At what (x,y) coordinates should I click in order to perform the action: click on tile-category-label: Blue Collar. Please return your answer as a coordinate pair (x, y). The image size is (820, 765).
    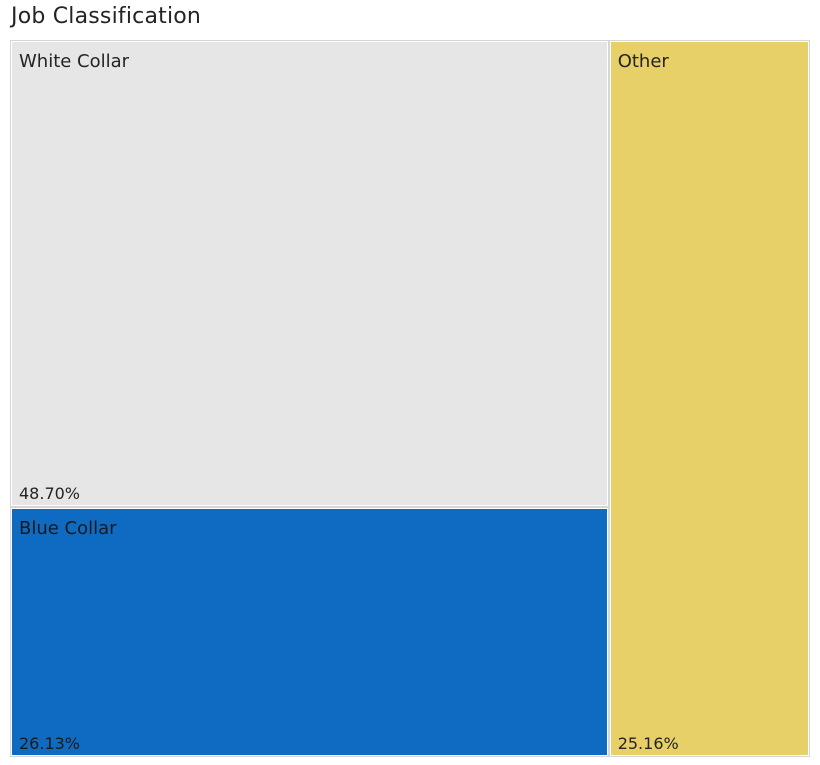
    Looking at the image, I should click on (68, 528).